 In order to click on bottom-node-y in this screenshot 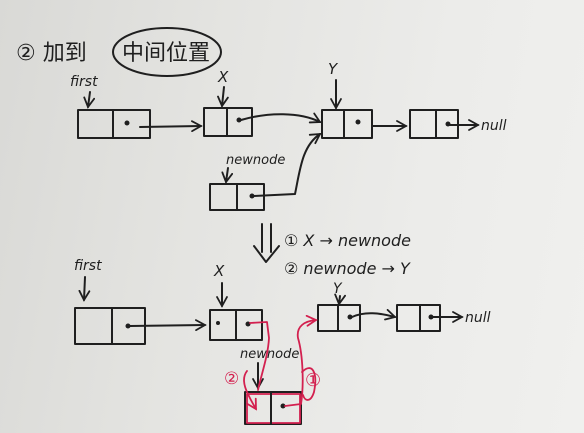, I will do `click(339, 318)`.